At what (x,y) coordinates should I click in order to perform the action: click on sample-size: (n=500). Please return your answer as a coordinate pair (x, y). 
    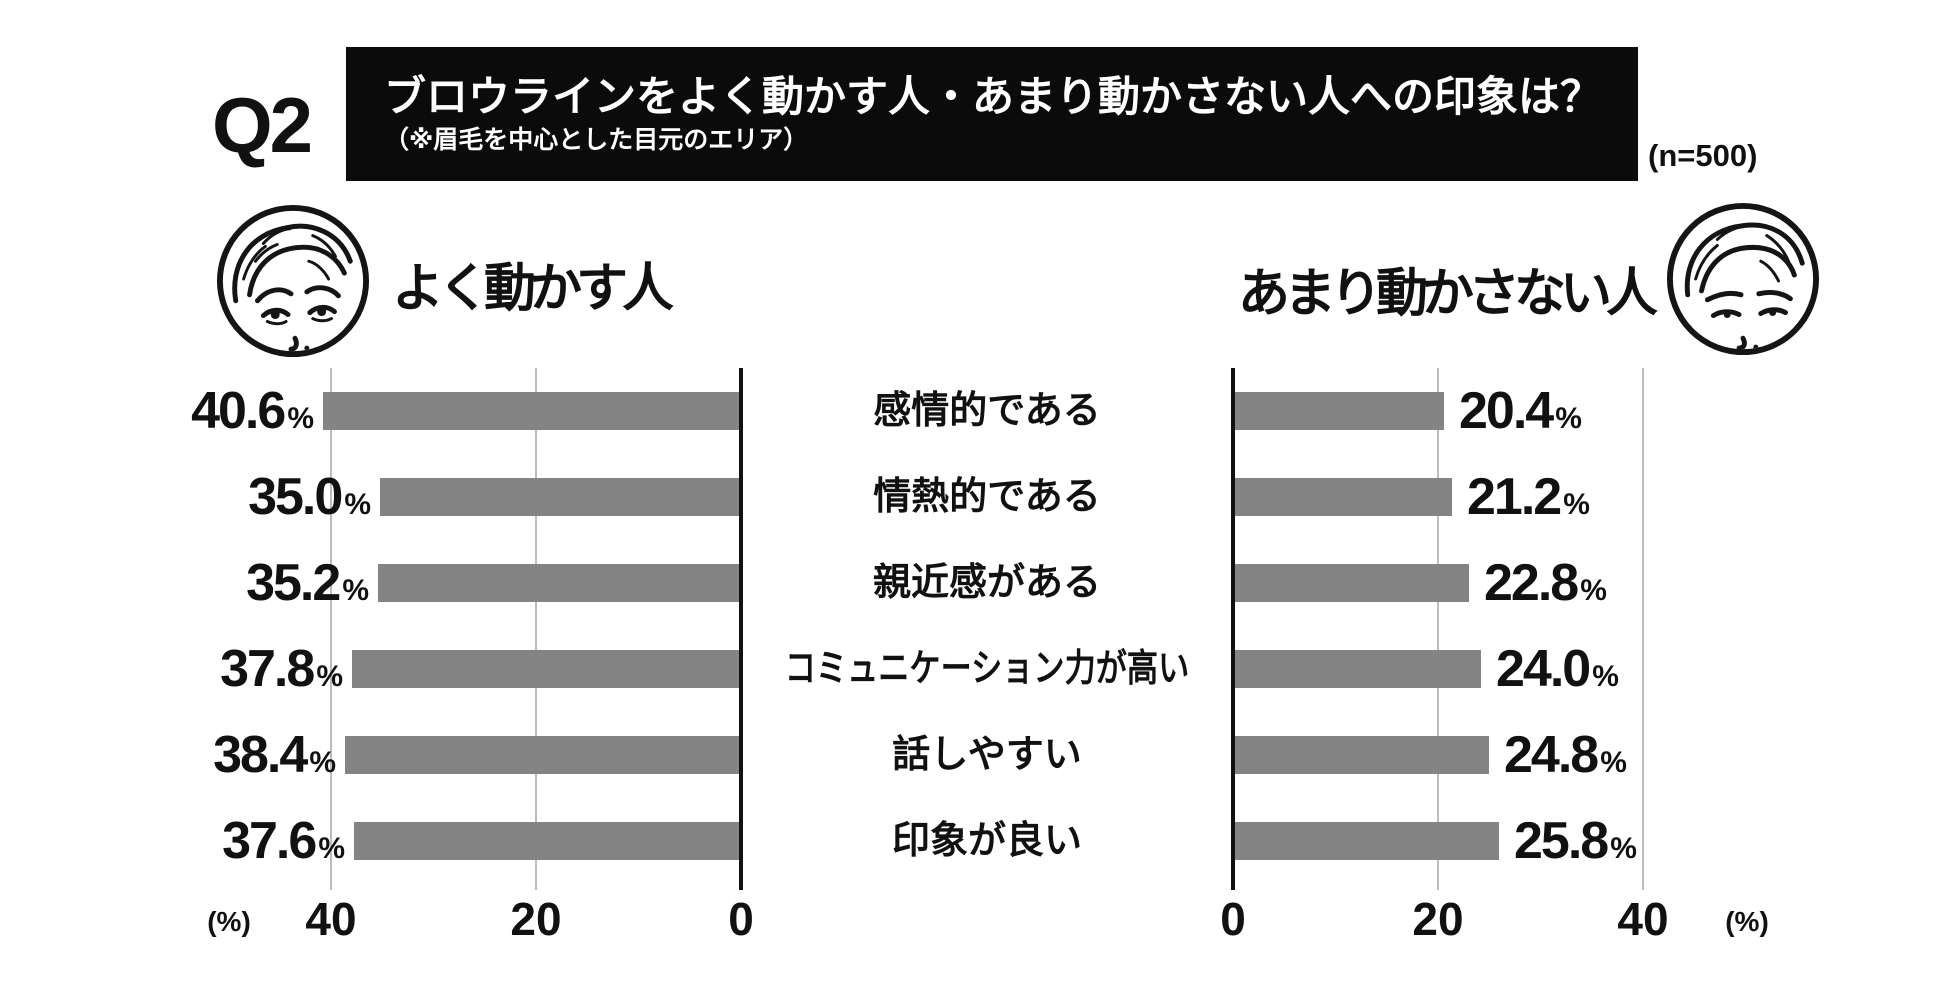
    Looking at the image, I should click on (1703, 155).